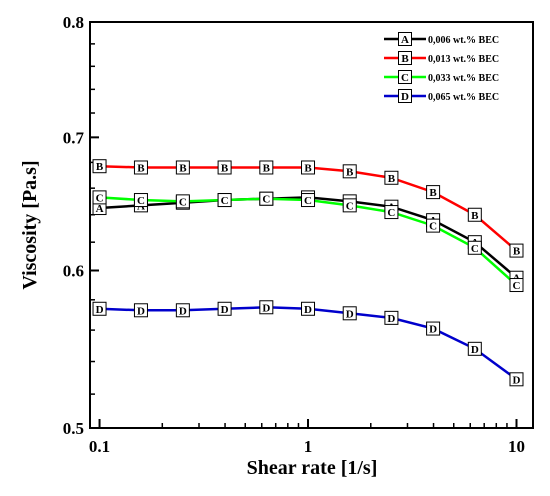 Image resolution: width=550 pixels, height=496 pixels. I want to click on legend-label: 0,033 wt.% BEC, so click(463, 78).